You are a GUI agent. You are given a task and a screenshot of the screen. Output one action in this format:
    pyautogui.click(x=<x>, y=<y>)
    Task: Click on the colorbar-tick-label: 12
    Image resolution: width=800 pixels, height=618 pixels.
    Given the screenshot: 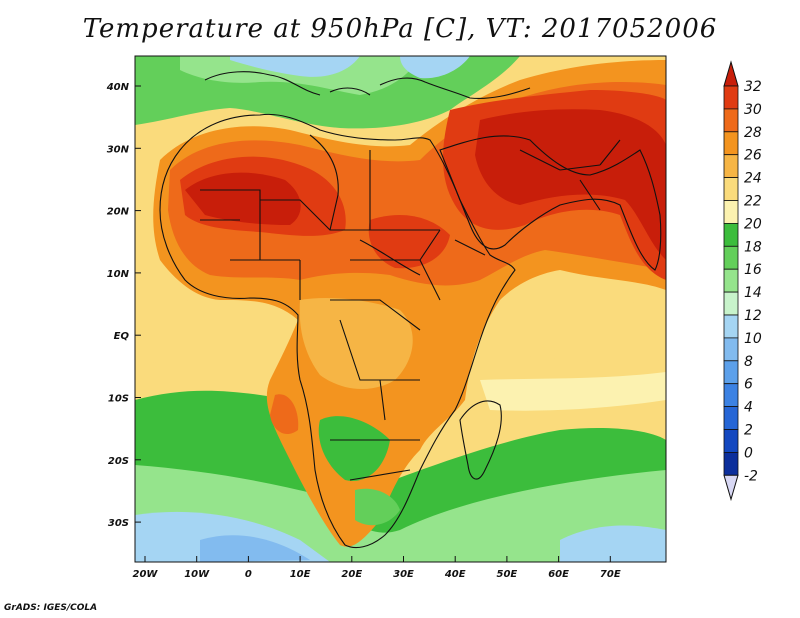 What is the action you would take?
    pyautogui.click(x=753, y=316)
    